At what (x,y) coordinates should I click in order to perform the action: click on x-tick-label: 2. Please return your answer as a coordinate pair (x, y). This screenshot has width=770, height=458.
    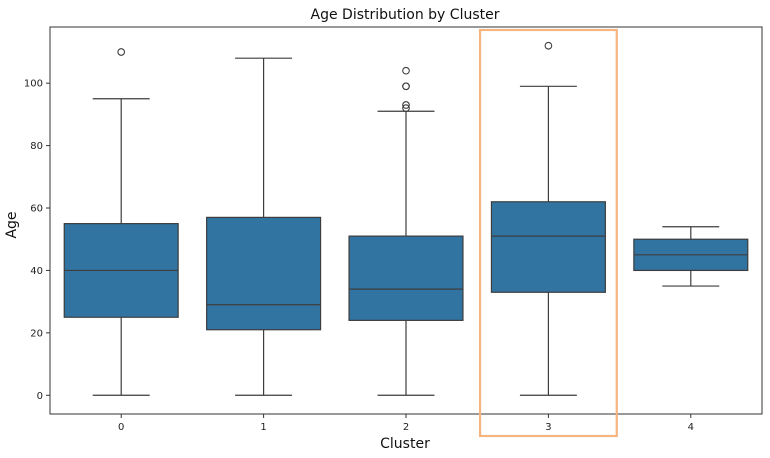
    Looking at the image, I should click on (406, 427).